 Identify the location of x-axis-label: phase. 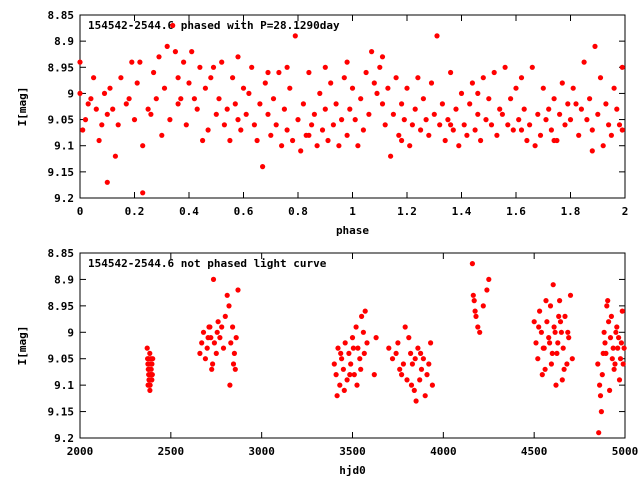
(352, 230).